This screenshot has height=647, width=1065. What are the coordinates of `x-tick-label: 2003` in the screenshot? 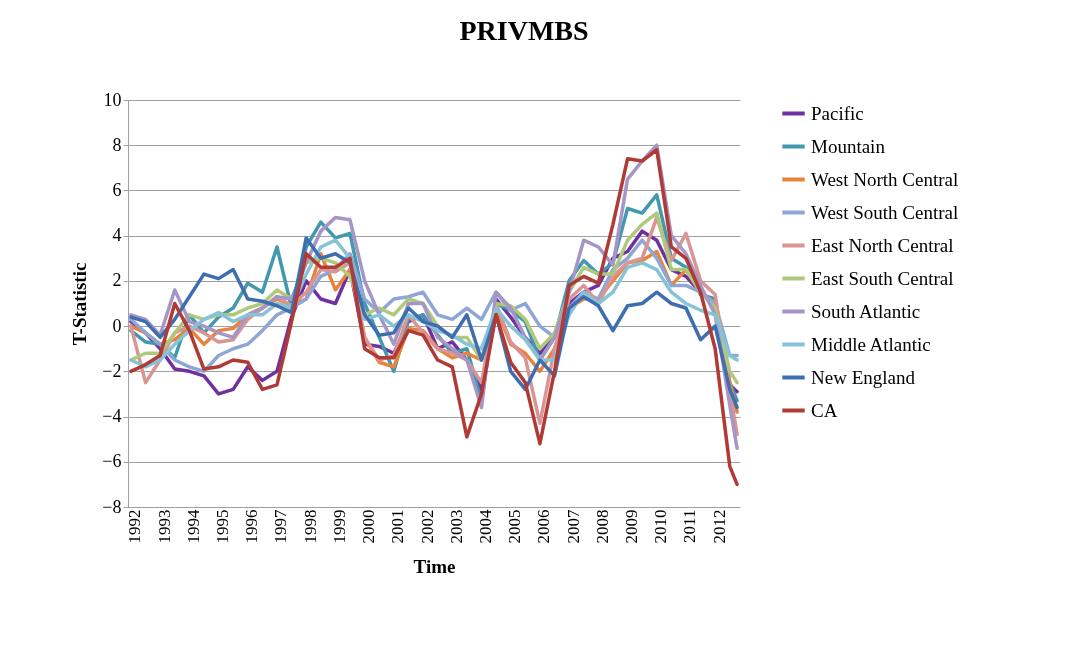 It's located at (456, 526).